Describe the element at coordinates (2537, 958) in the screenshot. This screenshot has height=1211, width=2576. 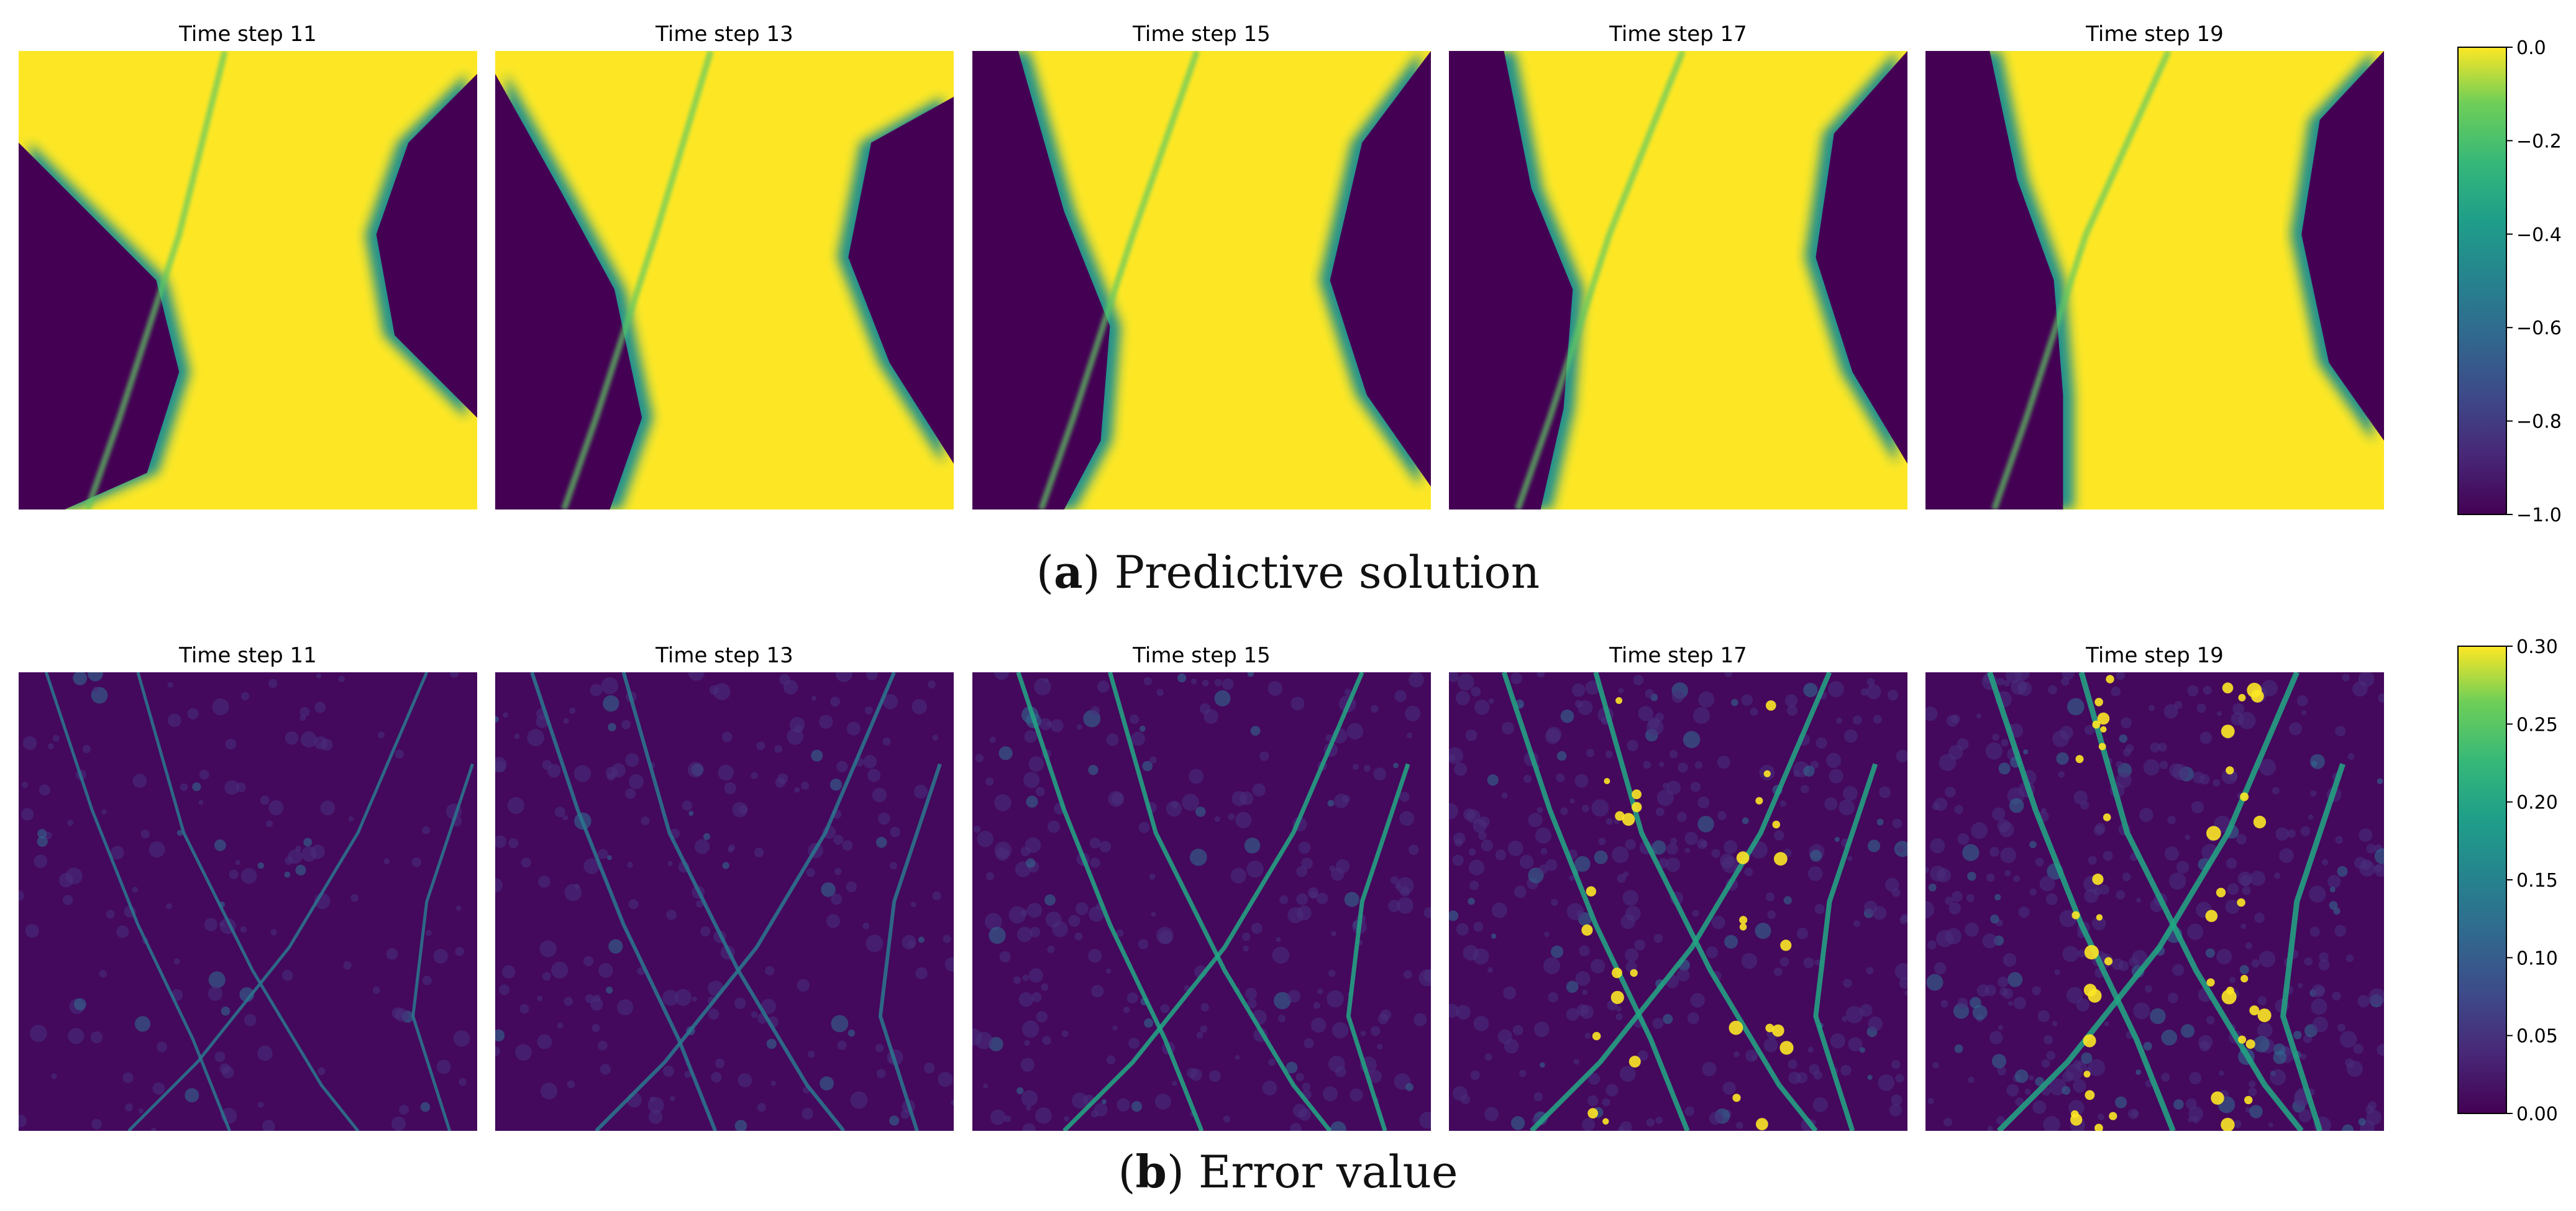
I see `colorbar-tick-label-1-4: 0.10` at that location.